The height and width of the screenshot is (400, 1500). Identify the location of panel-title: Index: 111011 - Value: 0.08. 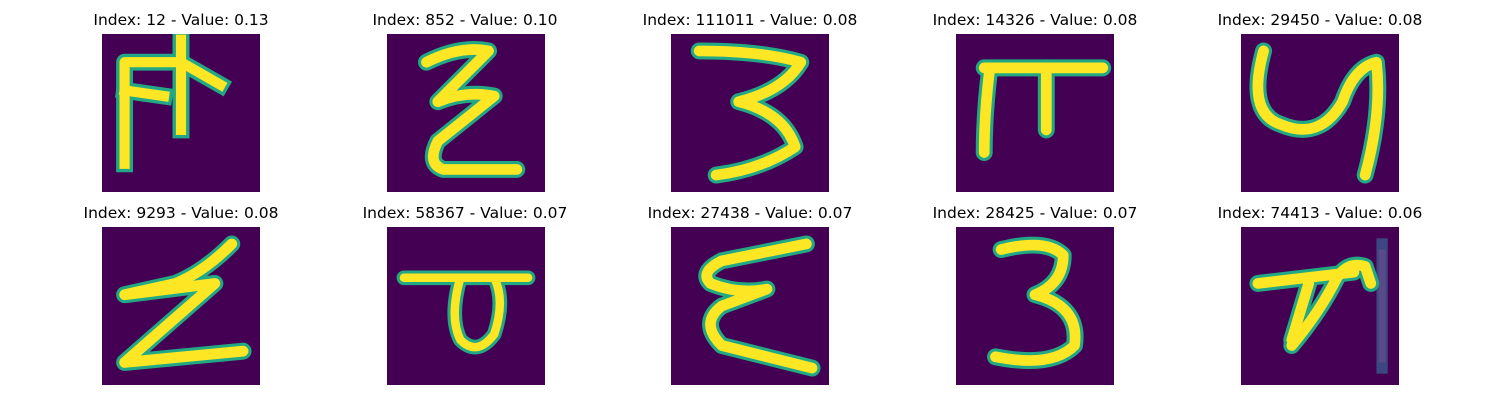
(750, 20).